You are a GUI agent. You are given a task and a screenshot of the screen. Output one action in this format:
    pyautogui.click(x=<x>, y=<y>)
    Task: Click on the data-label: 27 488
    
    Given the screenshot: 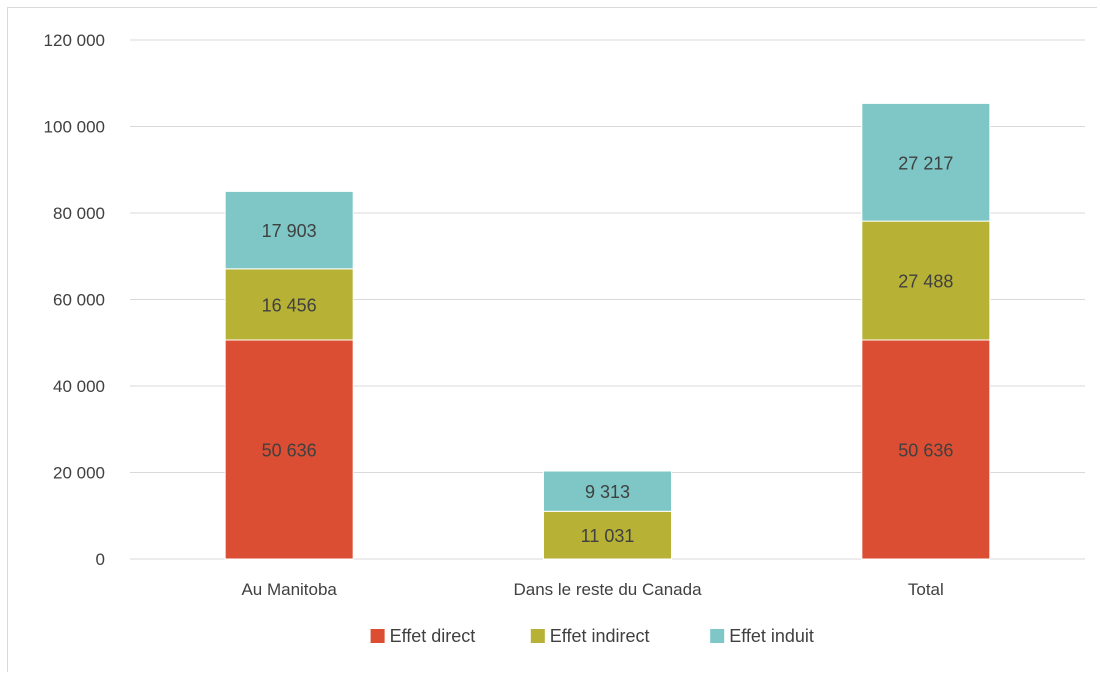 What is the action you would take?
    pyautogui.click(x=925, y=282)
    